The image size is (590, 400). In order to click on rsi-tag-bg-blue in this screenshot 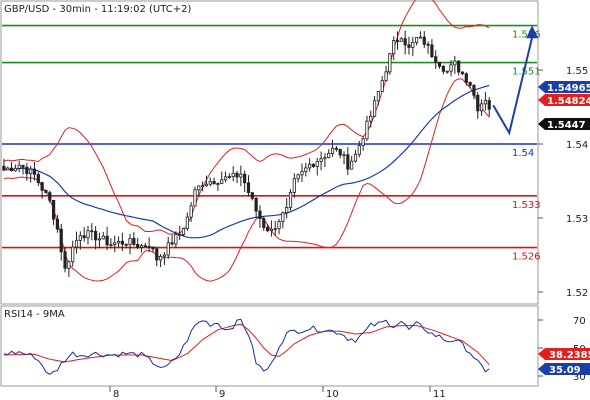, I will do `click(564, 369)`.